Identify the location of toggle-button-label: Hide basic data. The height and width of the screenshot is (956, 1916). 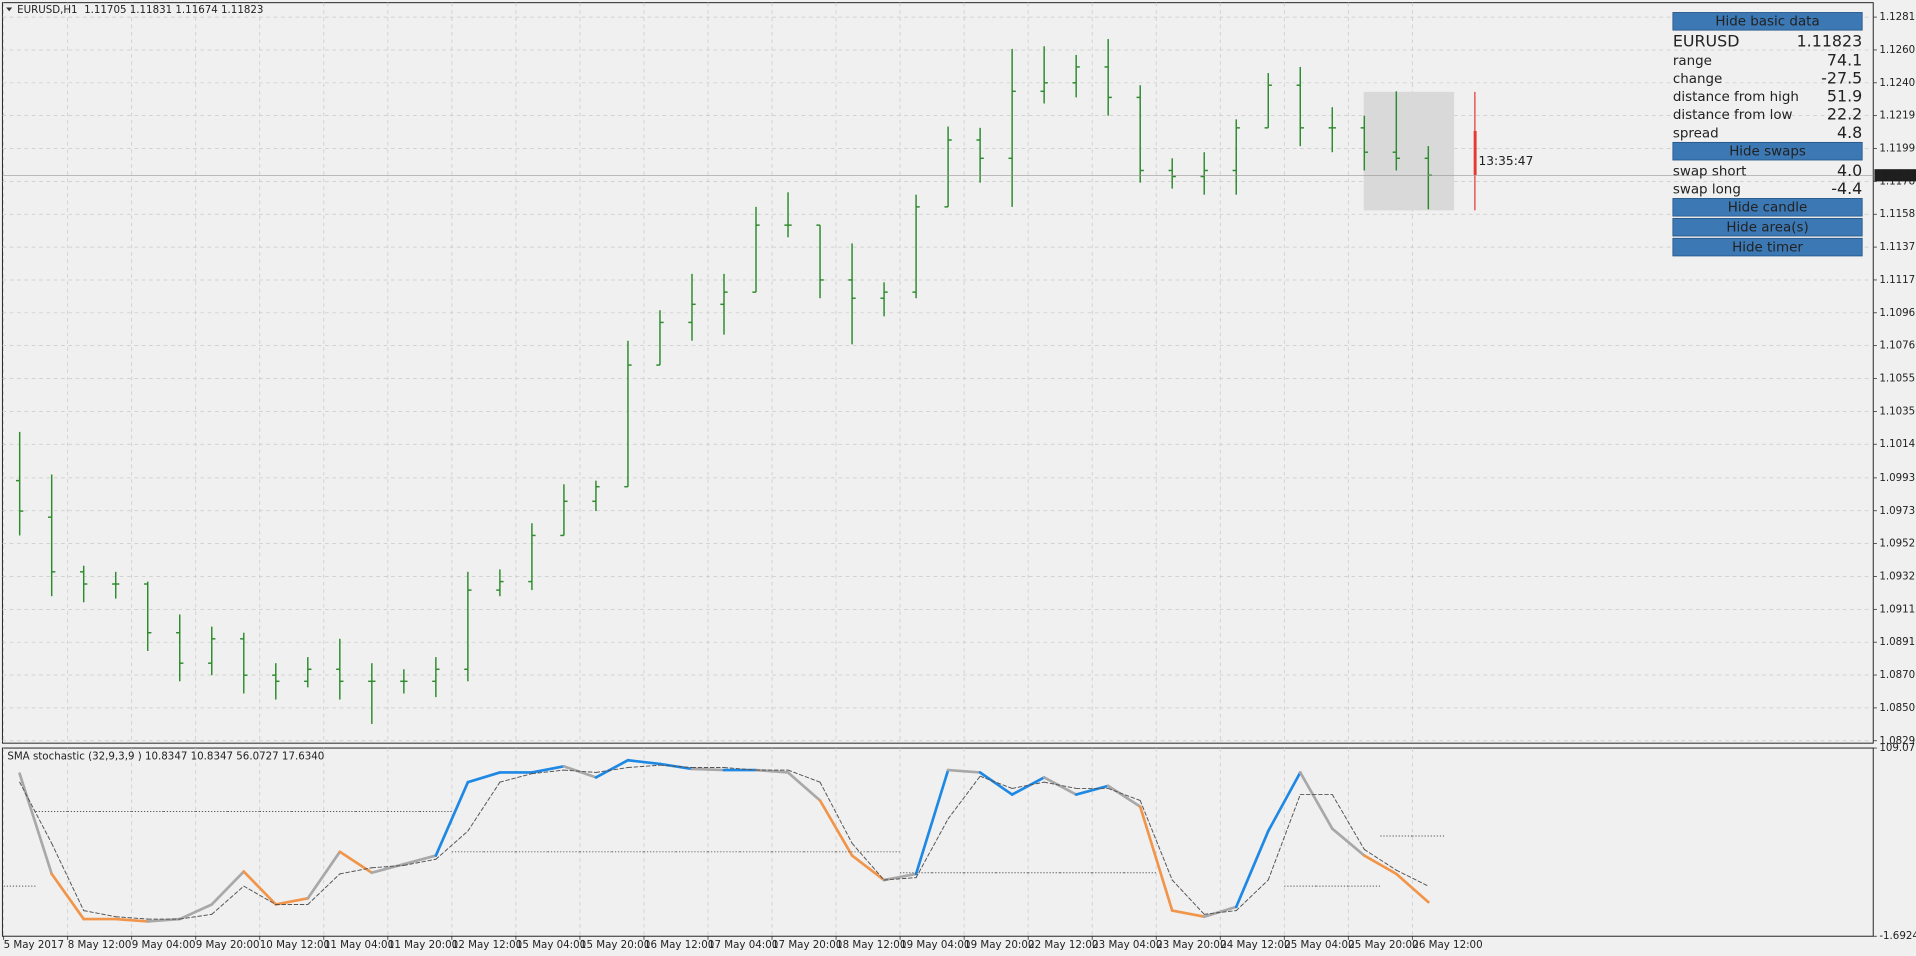
(1767, 22).